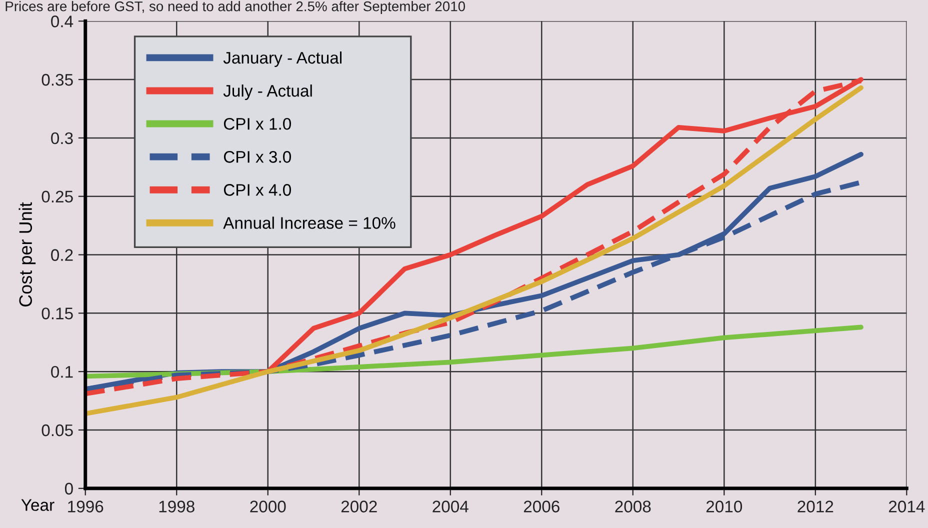  I want to click on legend-label: January - Actual, so click(282, 59).